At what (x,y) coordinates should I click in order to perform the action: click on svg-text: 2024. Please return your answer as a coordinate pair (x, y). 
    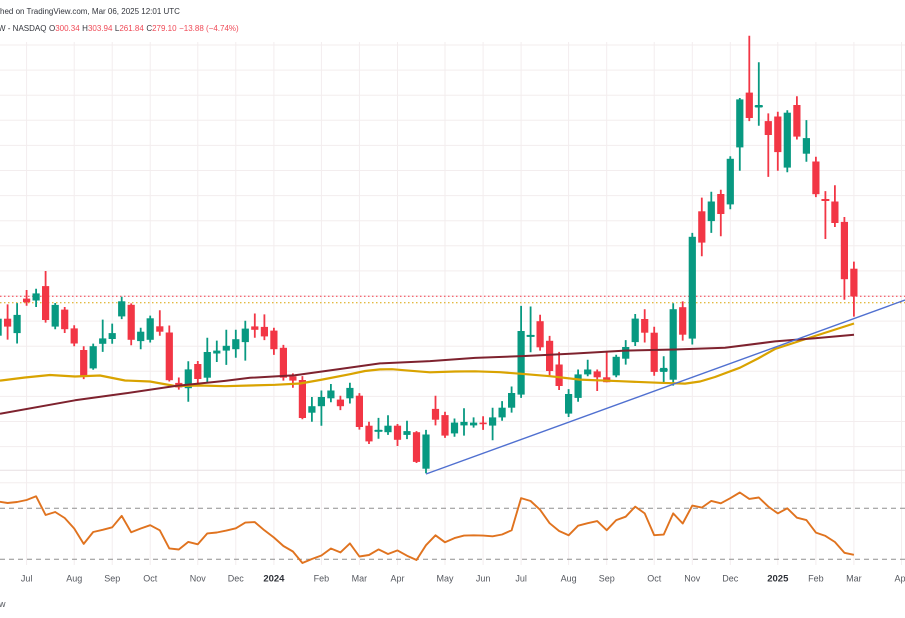
    Looking at the image, I should click on (274, 579).